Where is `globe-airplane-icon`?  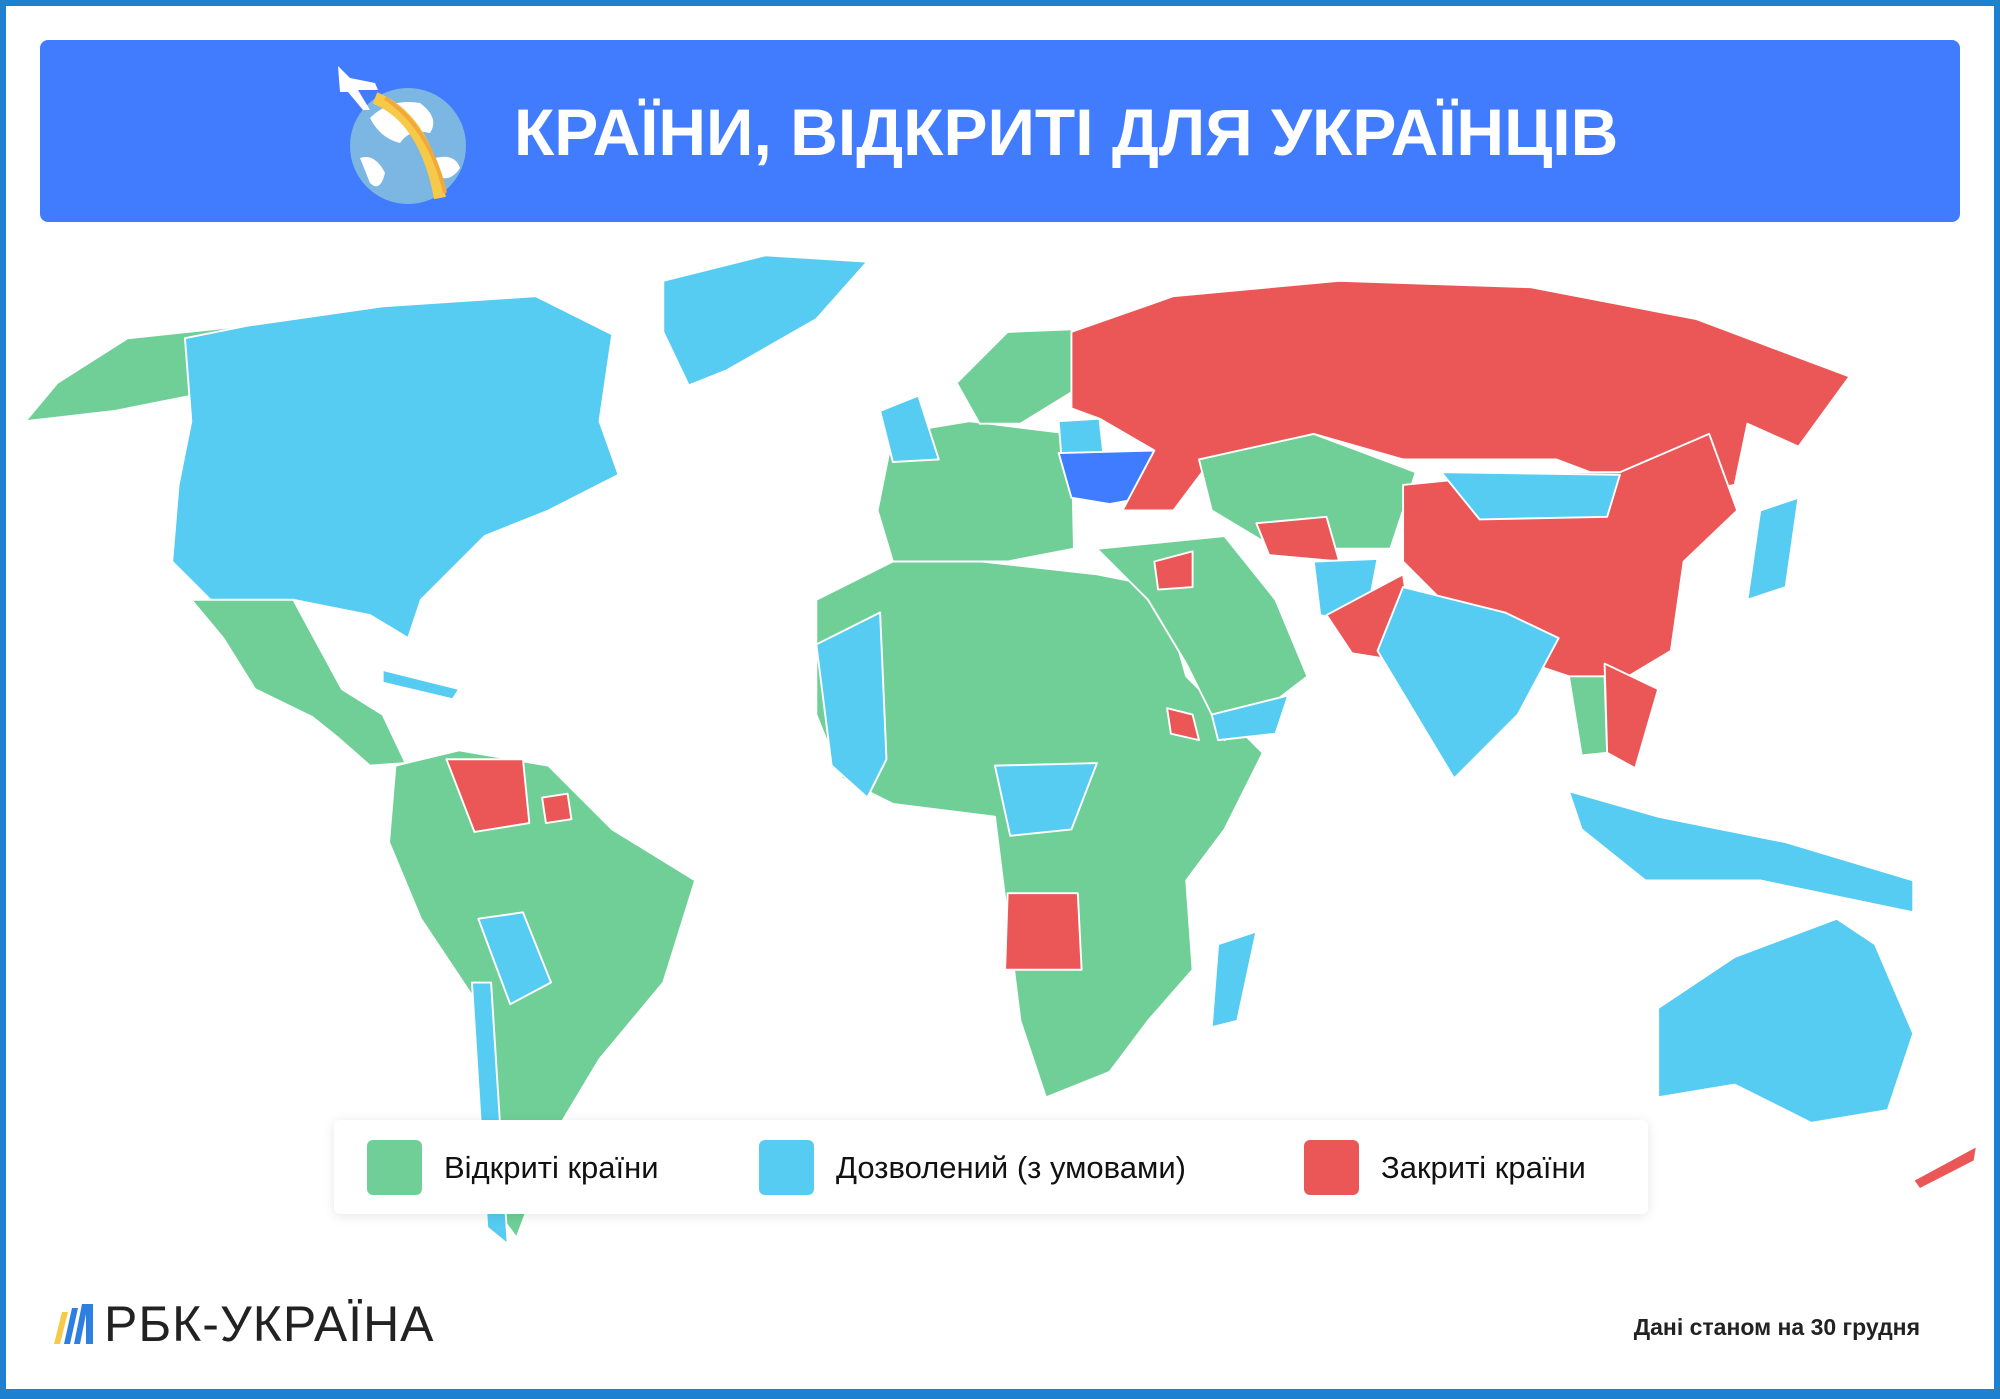 globe-airplane-icon is located at coordinates (402, 135).